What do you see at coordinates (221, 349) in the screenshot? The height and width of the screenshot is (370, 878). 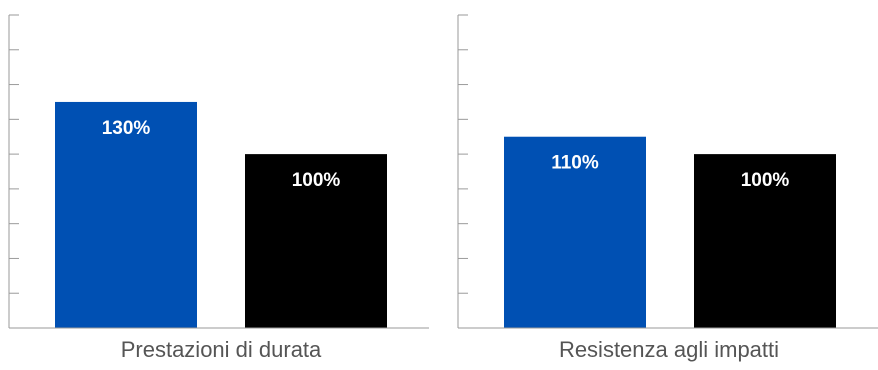 I see `x-axis-label: Prestazioni di durata` at bounding box center [221, 349].